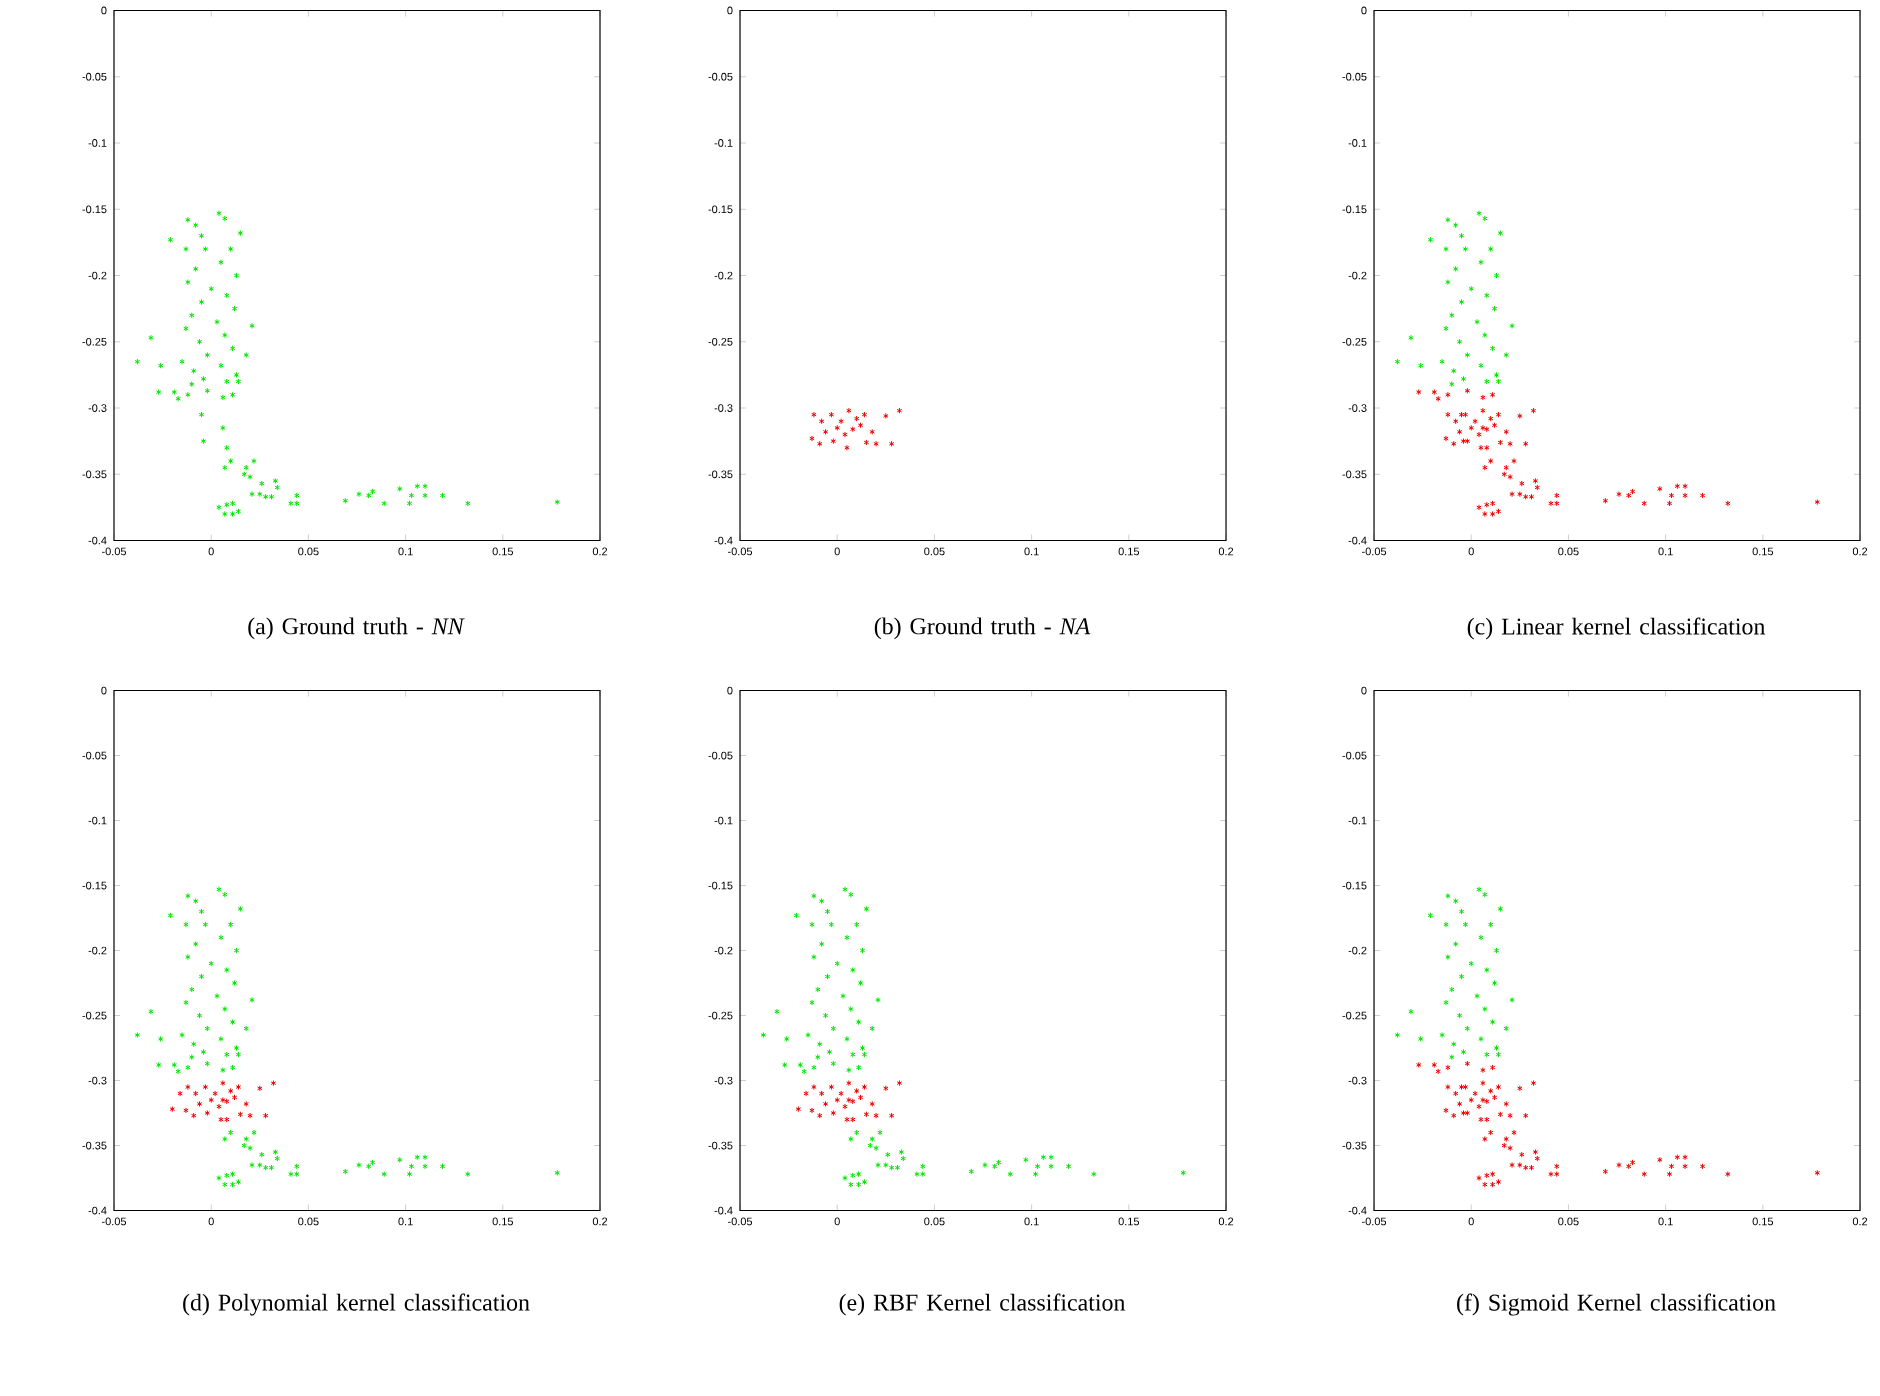  Describe the element at coordinates (1616, 628) in the screenshot. I see `text: (c) Linear kernel classification` at that location.